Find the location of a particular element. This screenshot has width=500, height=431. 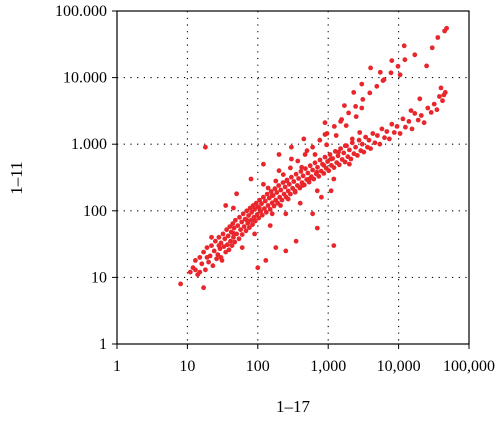

y-tick-label: 1 is located at coordinates (103, 344).